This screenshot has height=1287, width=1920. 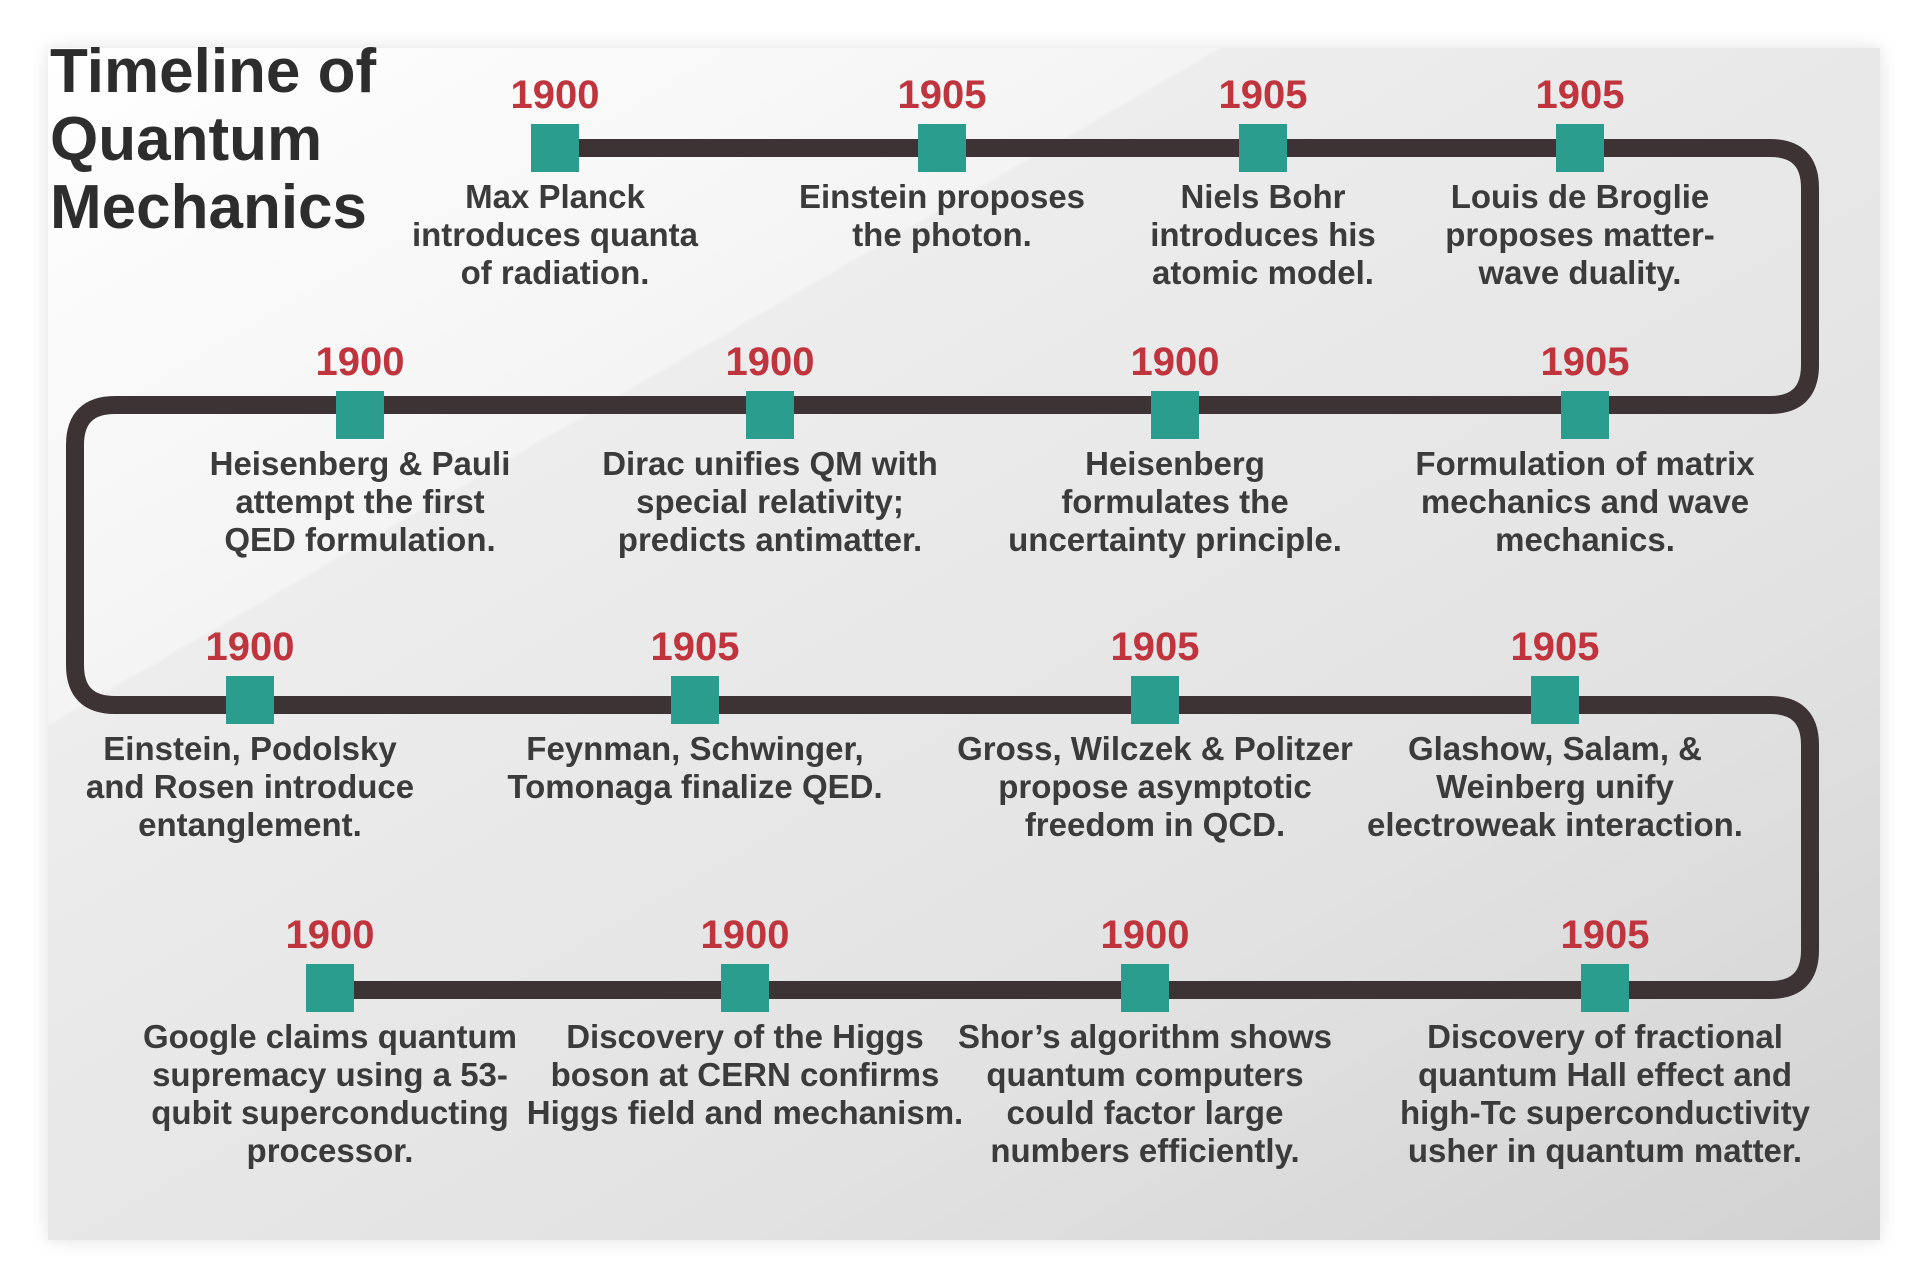 What do you see at coordinates (1263, 234) in the screenshot?
I see `event-description: Niels Bohr introduces his atomic model.` at bounding box center [1263, 234].